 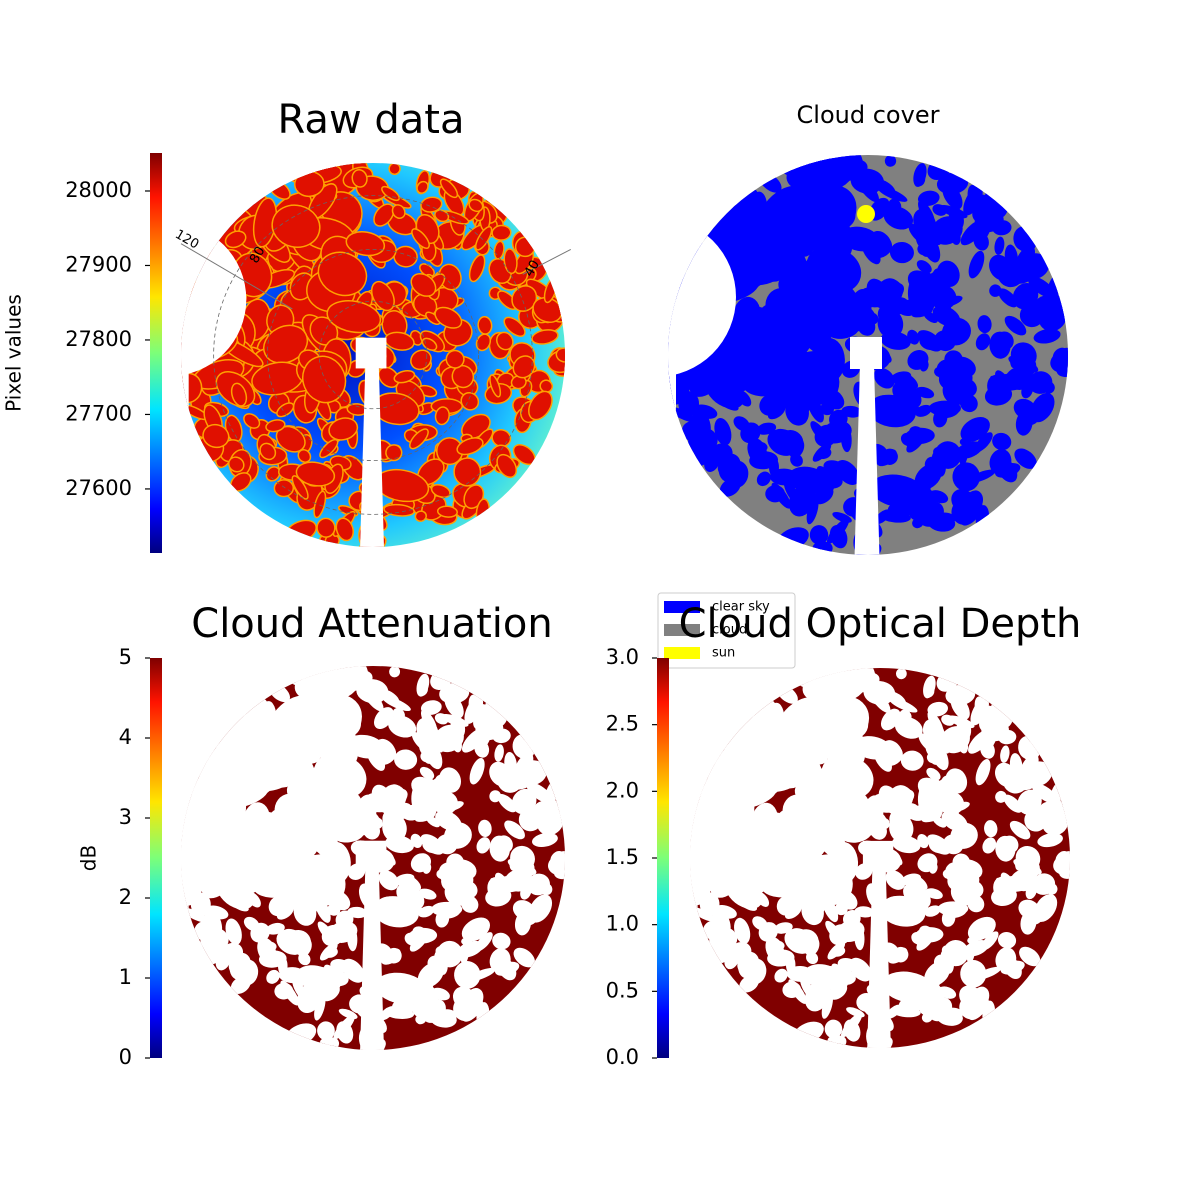 I want to click on legend-swatch, so click(x=682, y=630).